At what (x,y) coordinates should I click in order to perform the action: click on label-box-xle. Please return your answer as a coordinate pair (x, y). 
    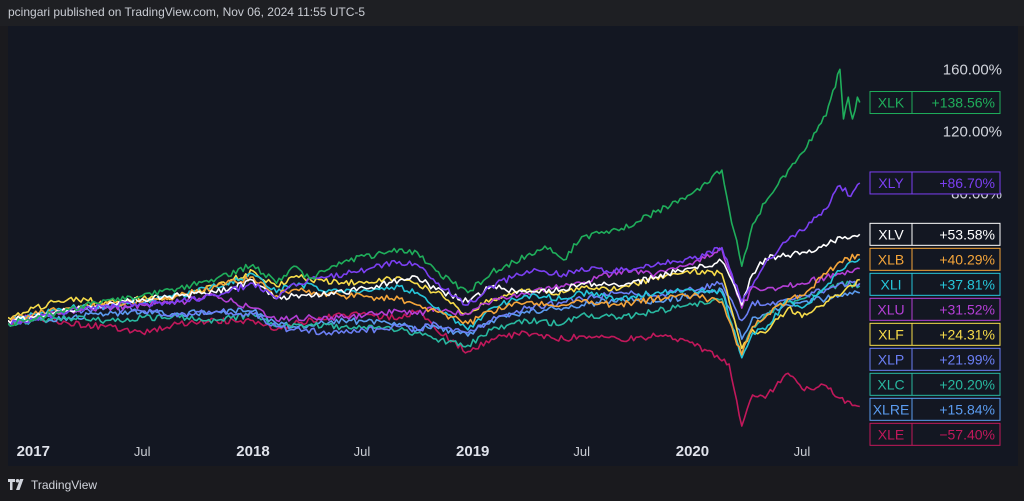
    Looking at the image, I should click on (935, 434).